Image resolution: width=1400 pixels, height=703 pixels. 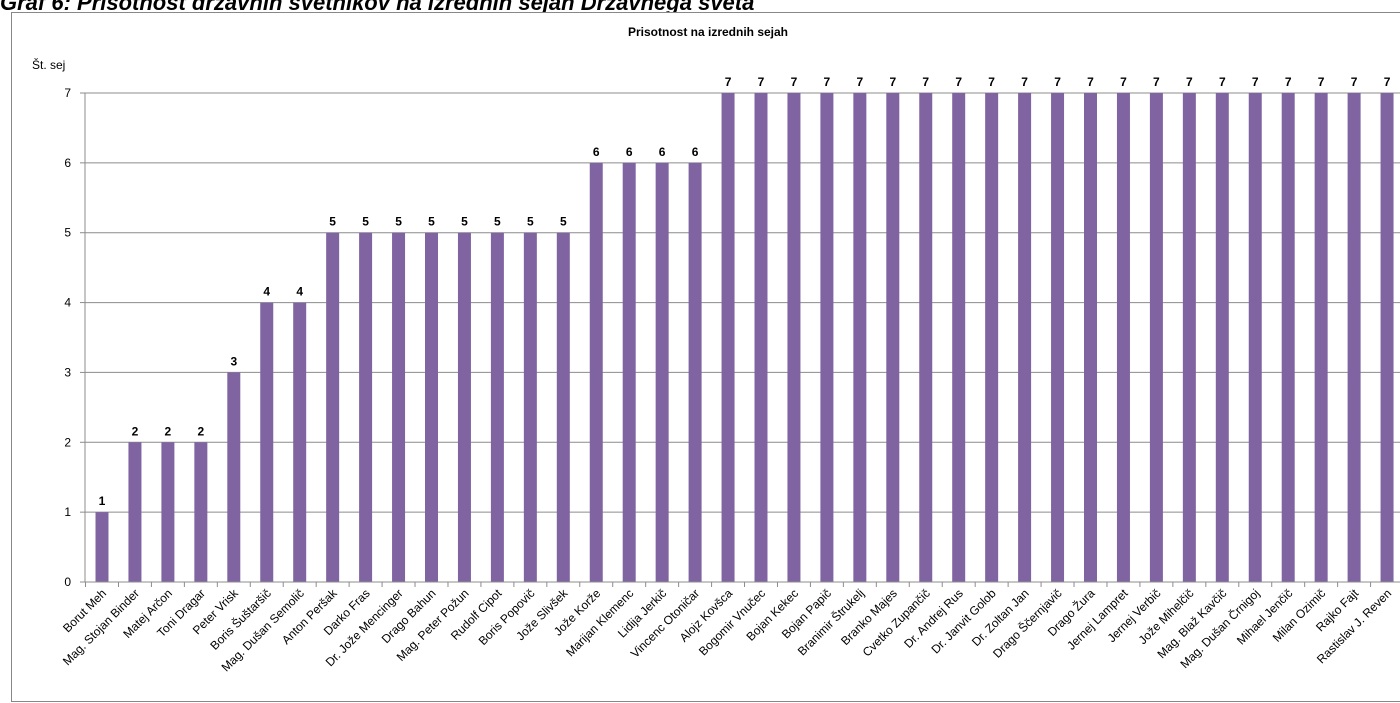 I want to click on y-axis-title: Št. sej, so click(x=48, y=64).